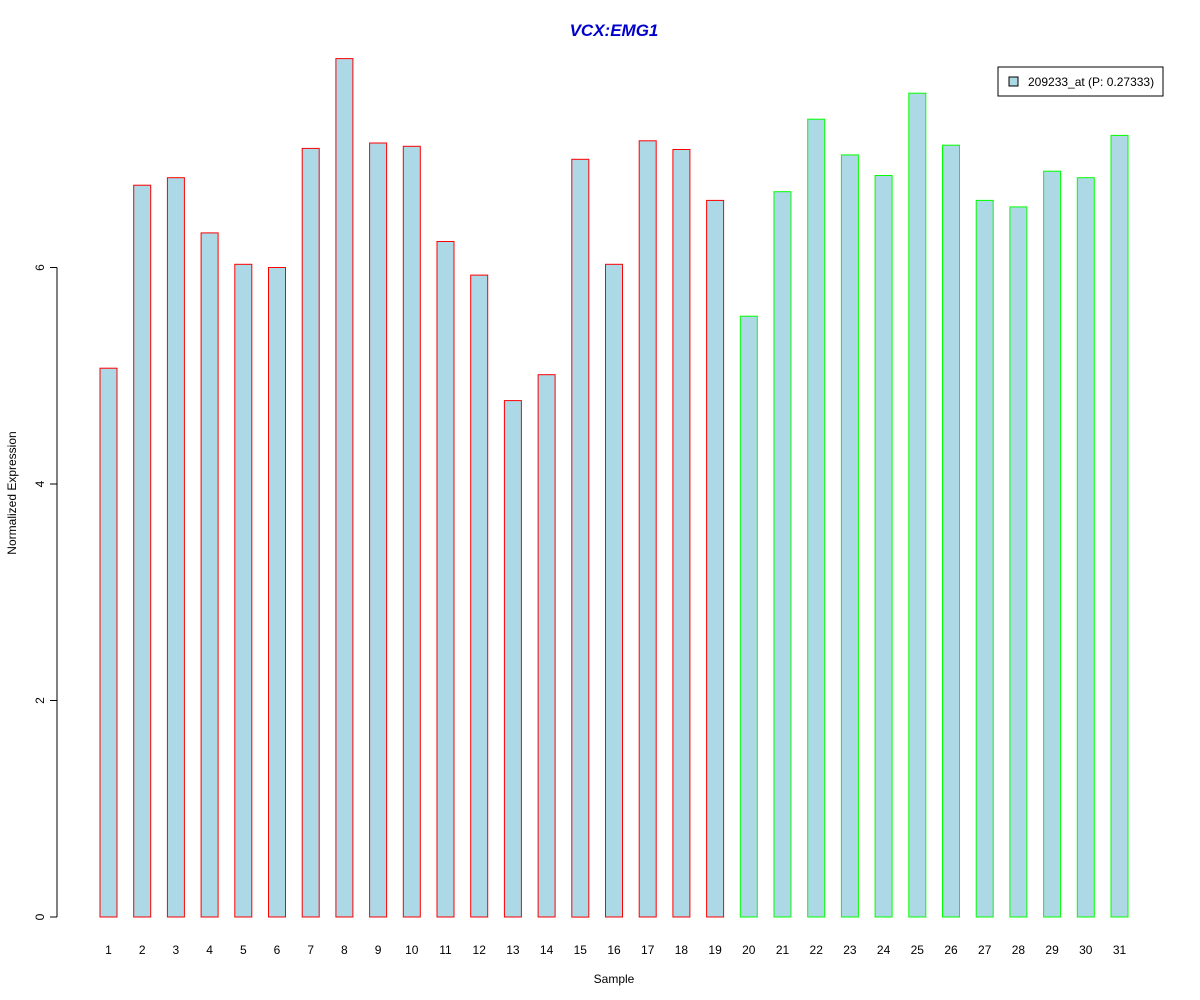  I want to click on x-tick-label: 15, so click(581, 950).